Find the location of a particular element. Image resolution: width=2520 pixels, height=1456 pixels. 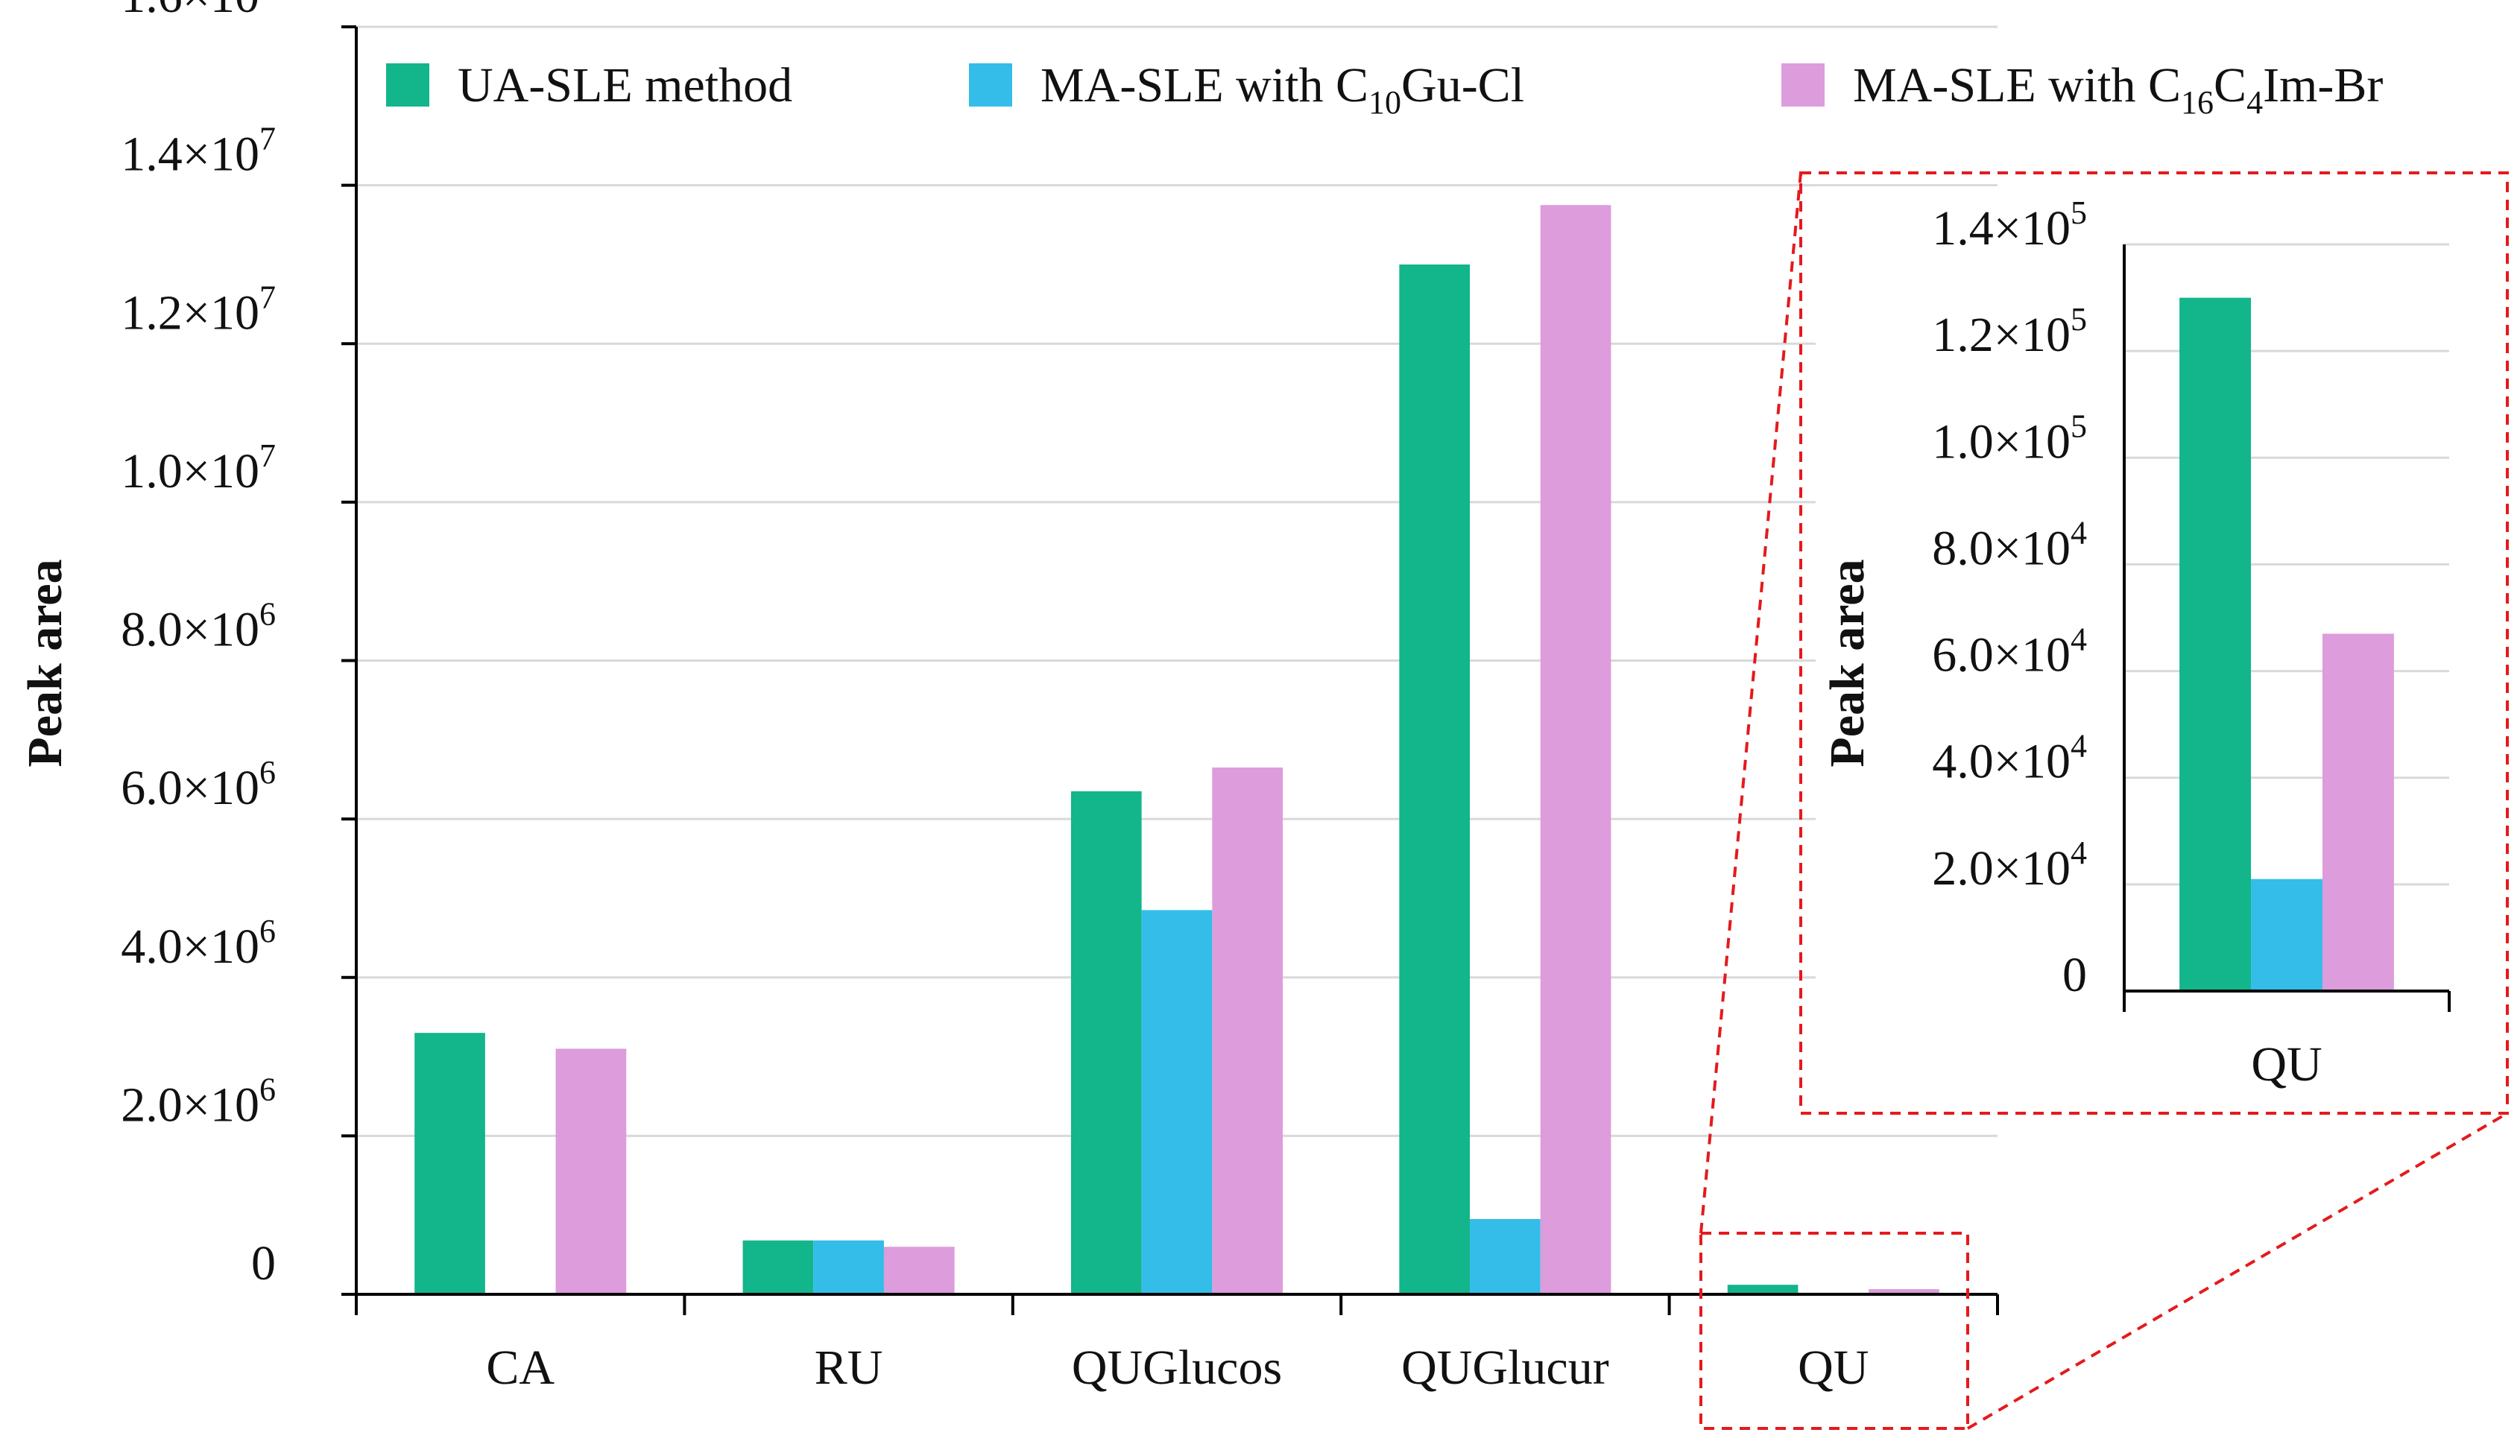

main-y-tick-label-mantissa: 1.6×10 is located at coordinates (190, 11).